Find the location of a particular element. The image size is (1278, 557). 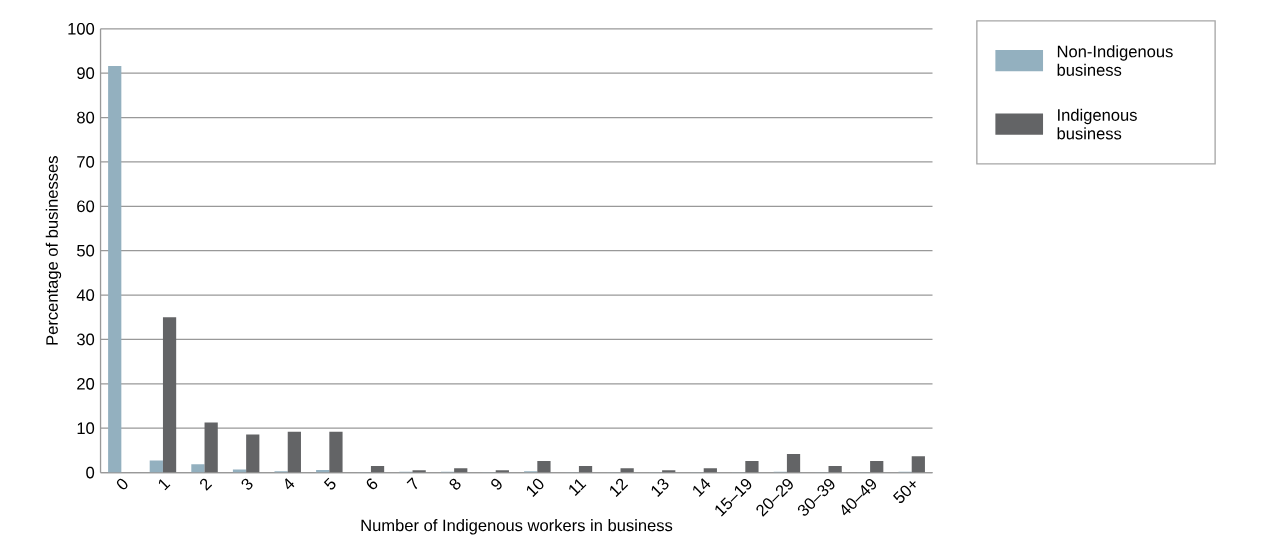

x-tick-label: 7 is located at coordinates (412, 483).